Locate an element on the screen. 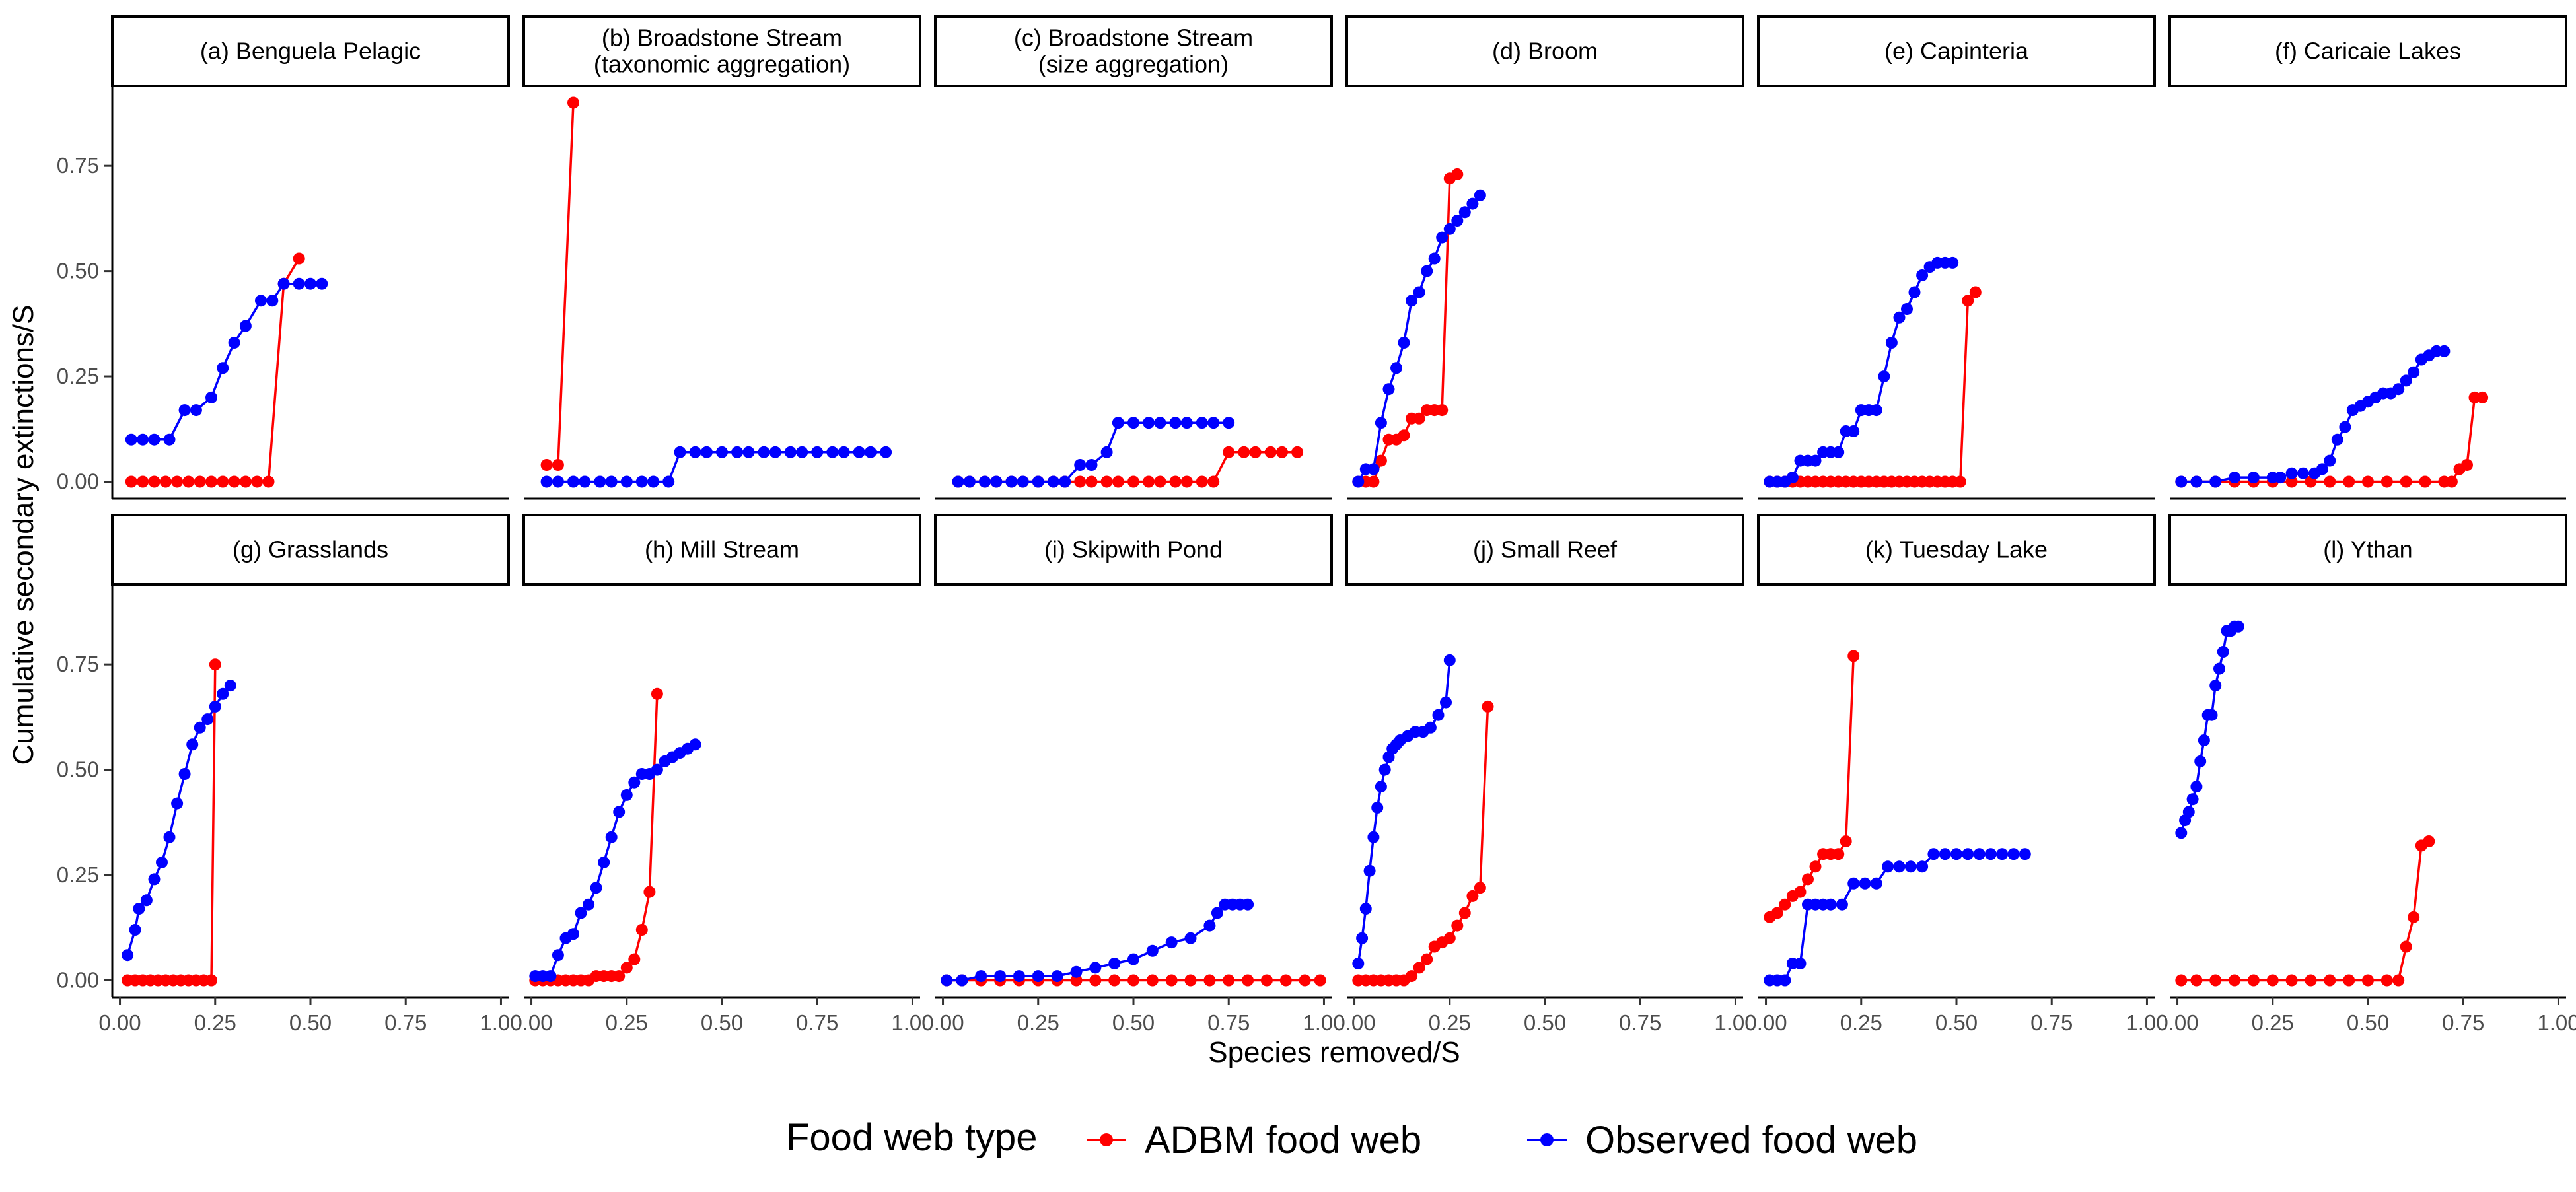 This screenshot has width=2576, height=1192. facet-title: (taxonomic aggregation) is located at coordinates (722, 64).